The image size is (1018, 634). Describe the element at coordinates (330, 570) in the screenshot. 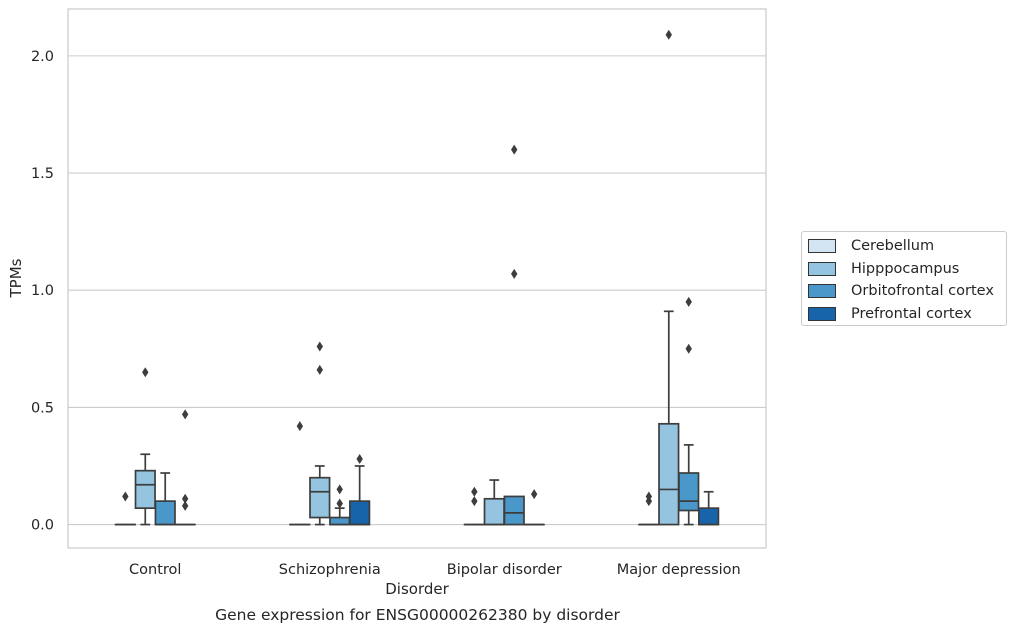

I see `x-tick-label: Schizophrenia` at that location.